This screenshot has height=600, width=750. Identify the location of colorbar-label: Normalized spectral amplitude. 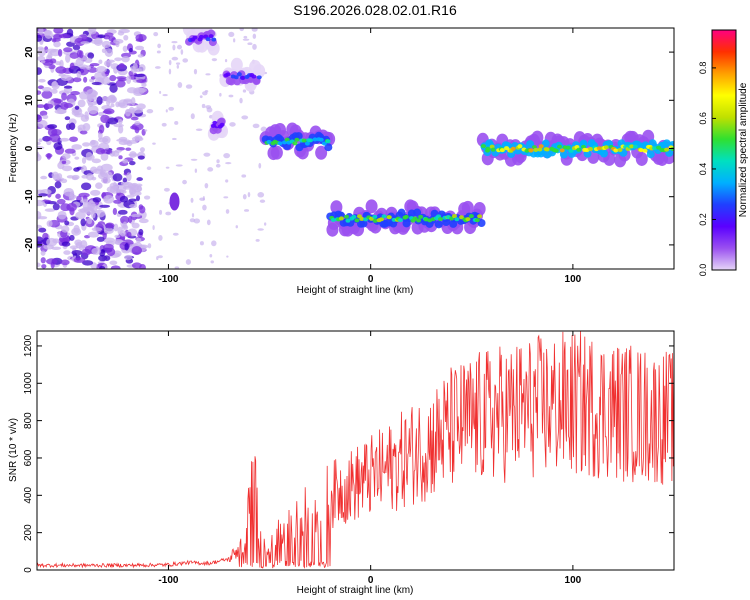
(743, 149).